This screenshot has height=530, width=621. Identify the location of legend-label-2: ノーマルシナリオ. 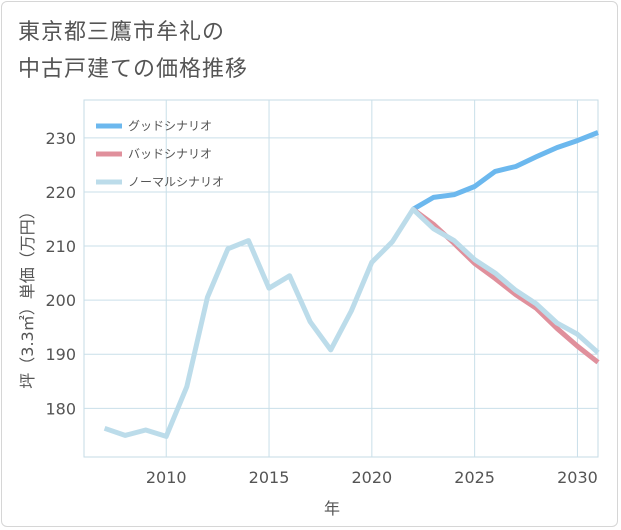
(176, 182).